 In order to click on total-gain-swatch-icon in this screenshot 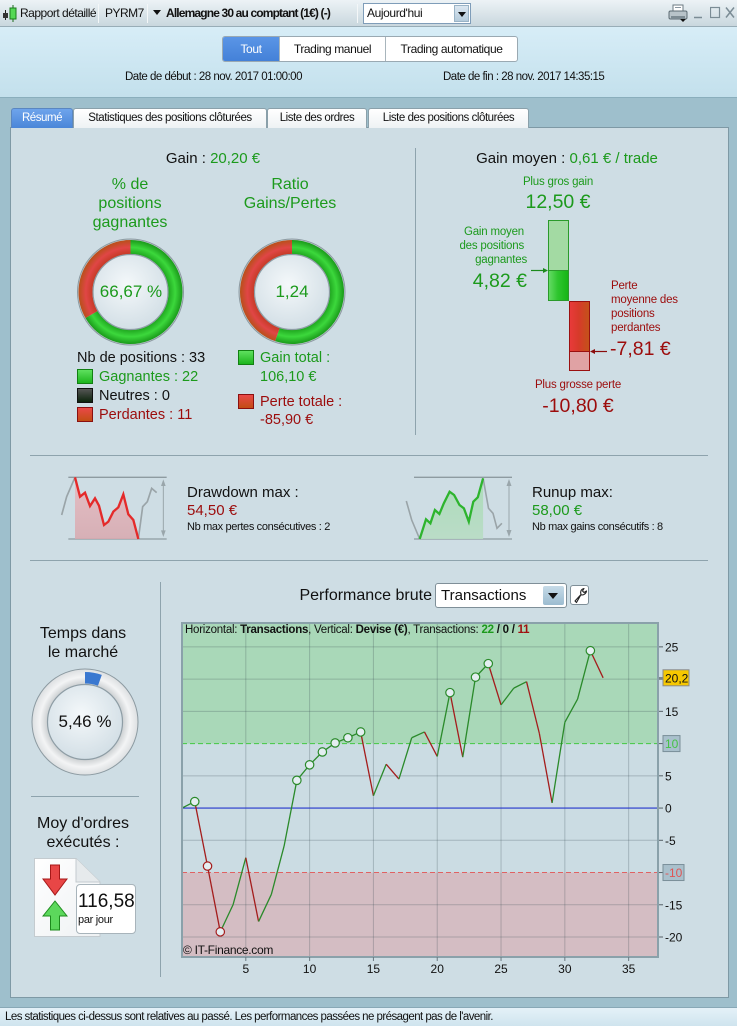, I will do `click(246, 357)`.